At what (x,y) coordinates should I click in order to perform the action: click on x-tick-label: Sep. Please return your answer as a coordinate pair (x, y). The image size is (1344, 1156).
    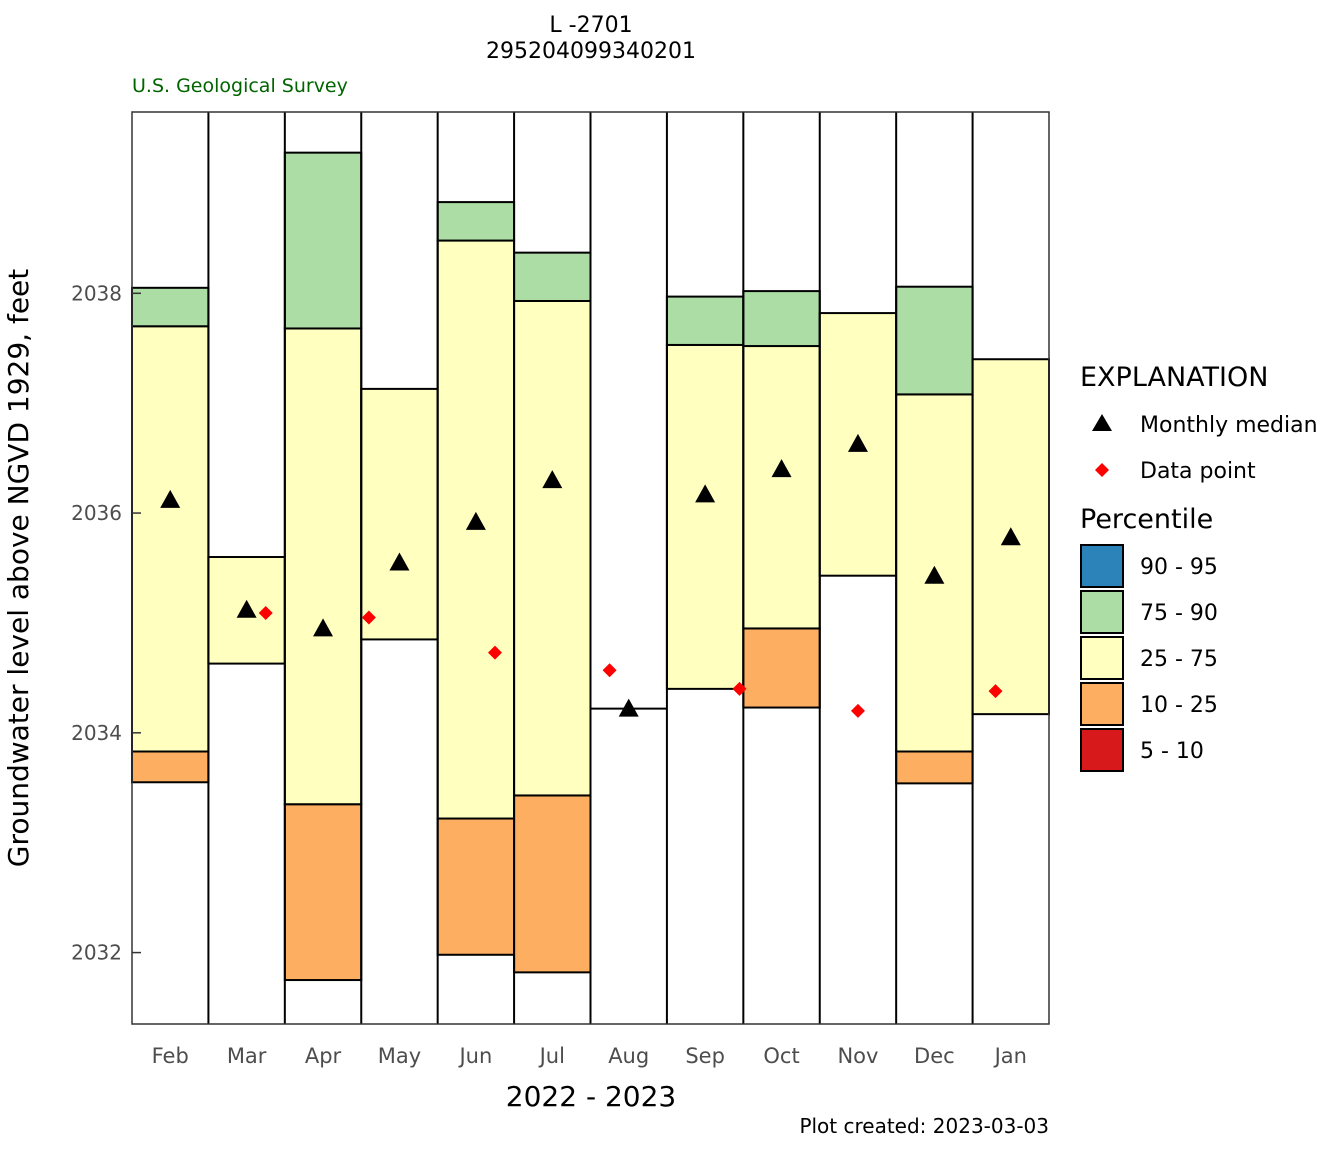
    Looking at the image, I should click on (705, 1056).